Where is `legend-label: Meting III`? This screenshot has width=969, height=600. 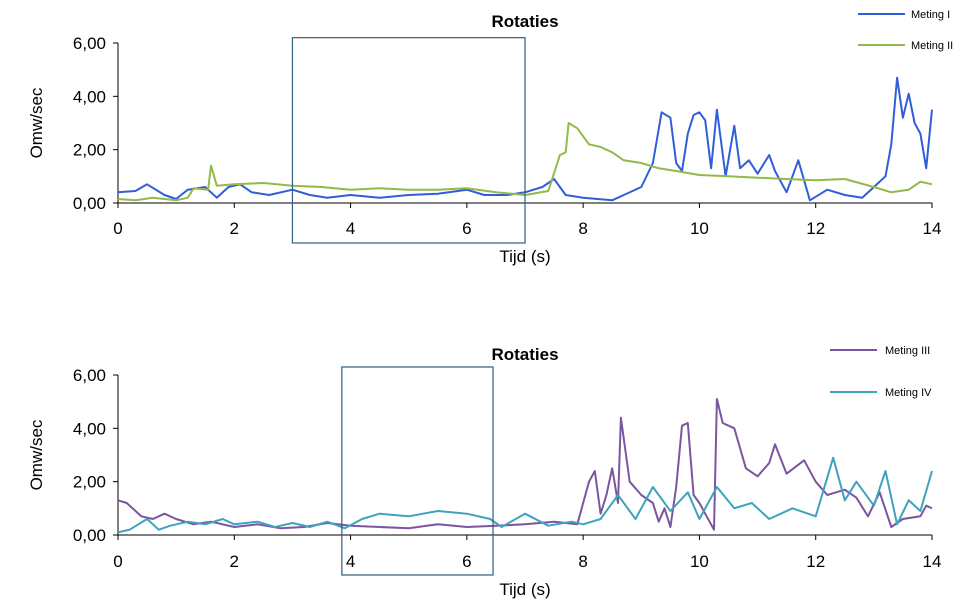
legend-label: Meting III is located at coordinates (907, 351).